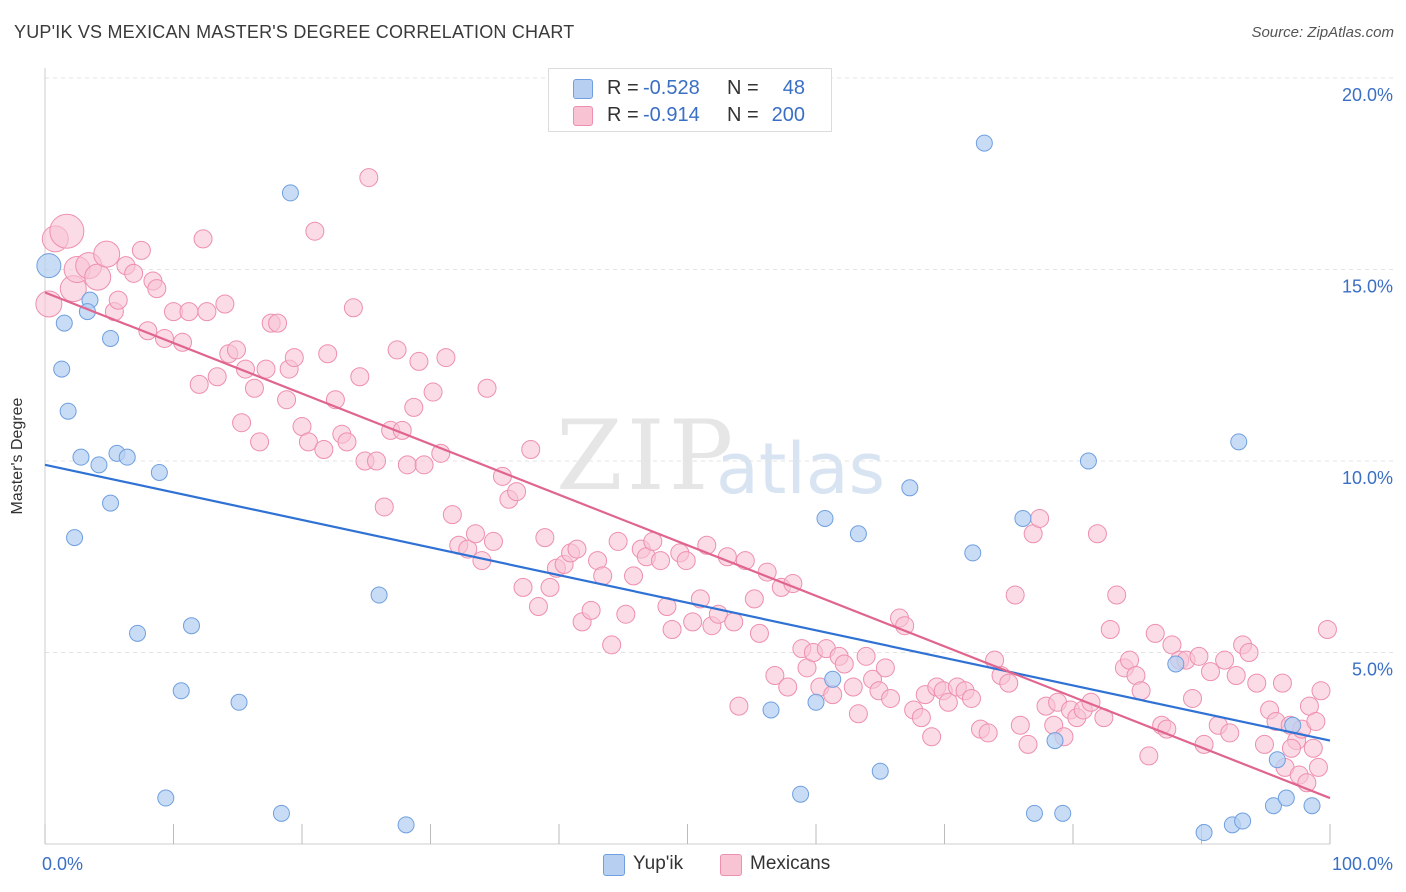 This screenshot has width=1406, height=892. I want to click on legend-swatch-mexicans, so click(583, 116).